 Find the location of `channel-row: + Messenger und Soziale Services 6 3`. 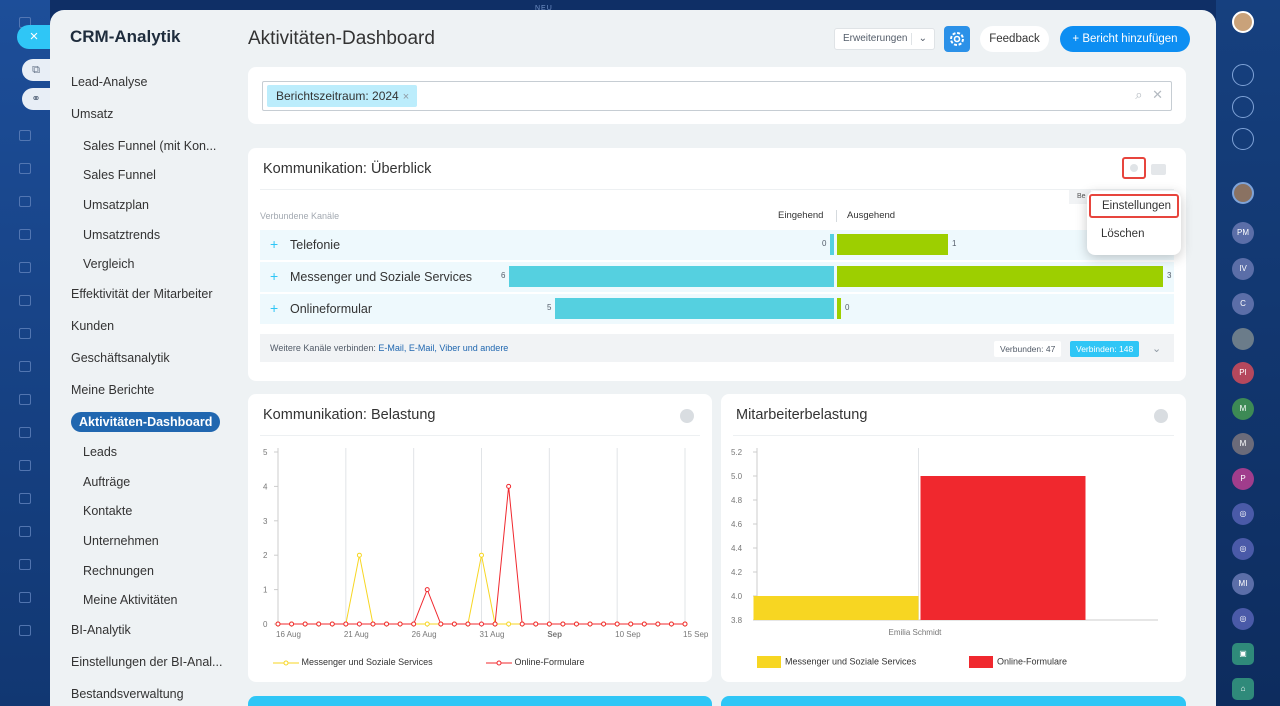

channel-row: + Messenger und Soziale Services 6 3 is located at coordinates (717, 277).